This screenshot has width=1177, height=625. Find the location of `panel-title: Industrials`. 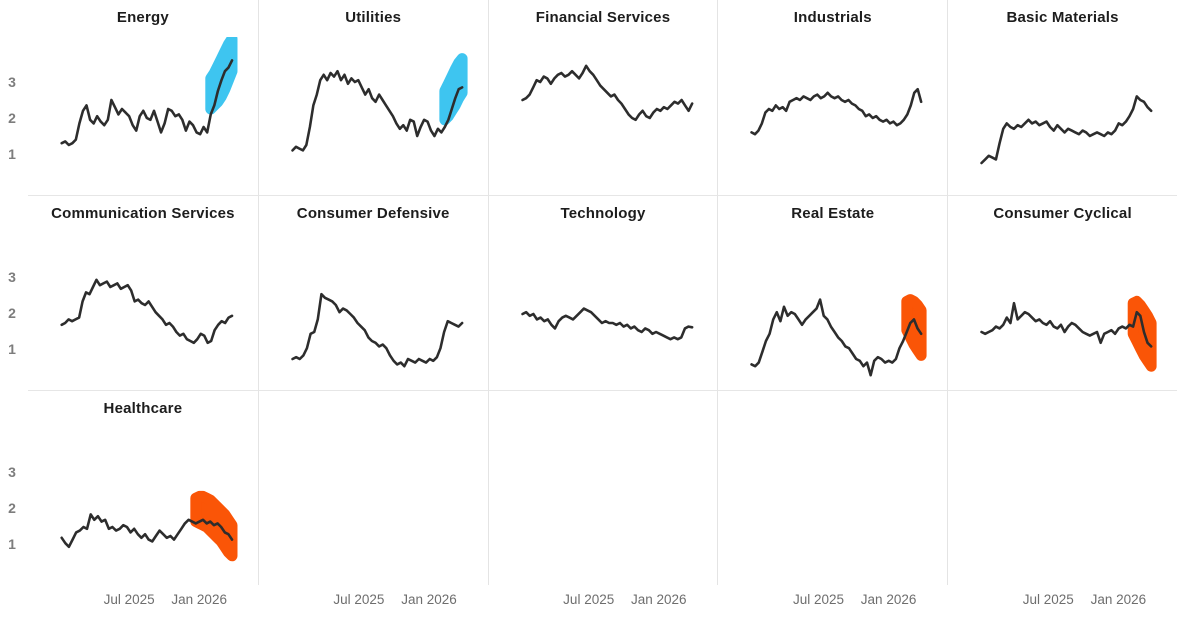

panel-title: Industrials is located at coordinates (832, 17).